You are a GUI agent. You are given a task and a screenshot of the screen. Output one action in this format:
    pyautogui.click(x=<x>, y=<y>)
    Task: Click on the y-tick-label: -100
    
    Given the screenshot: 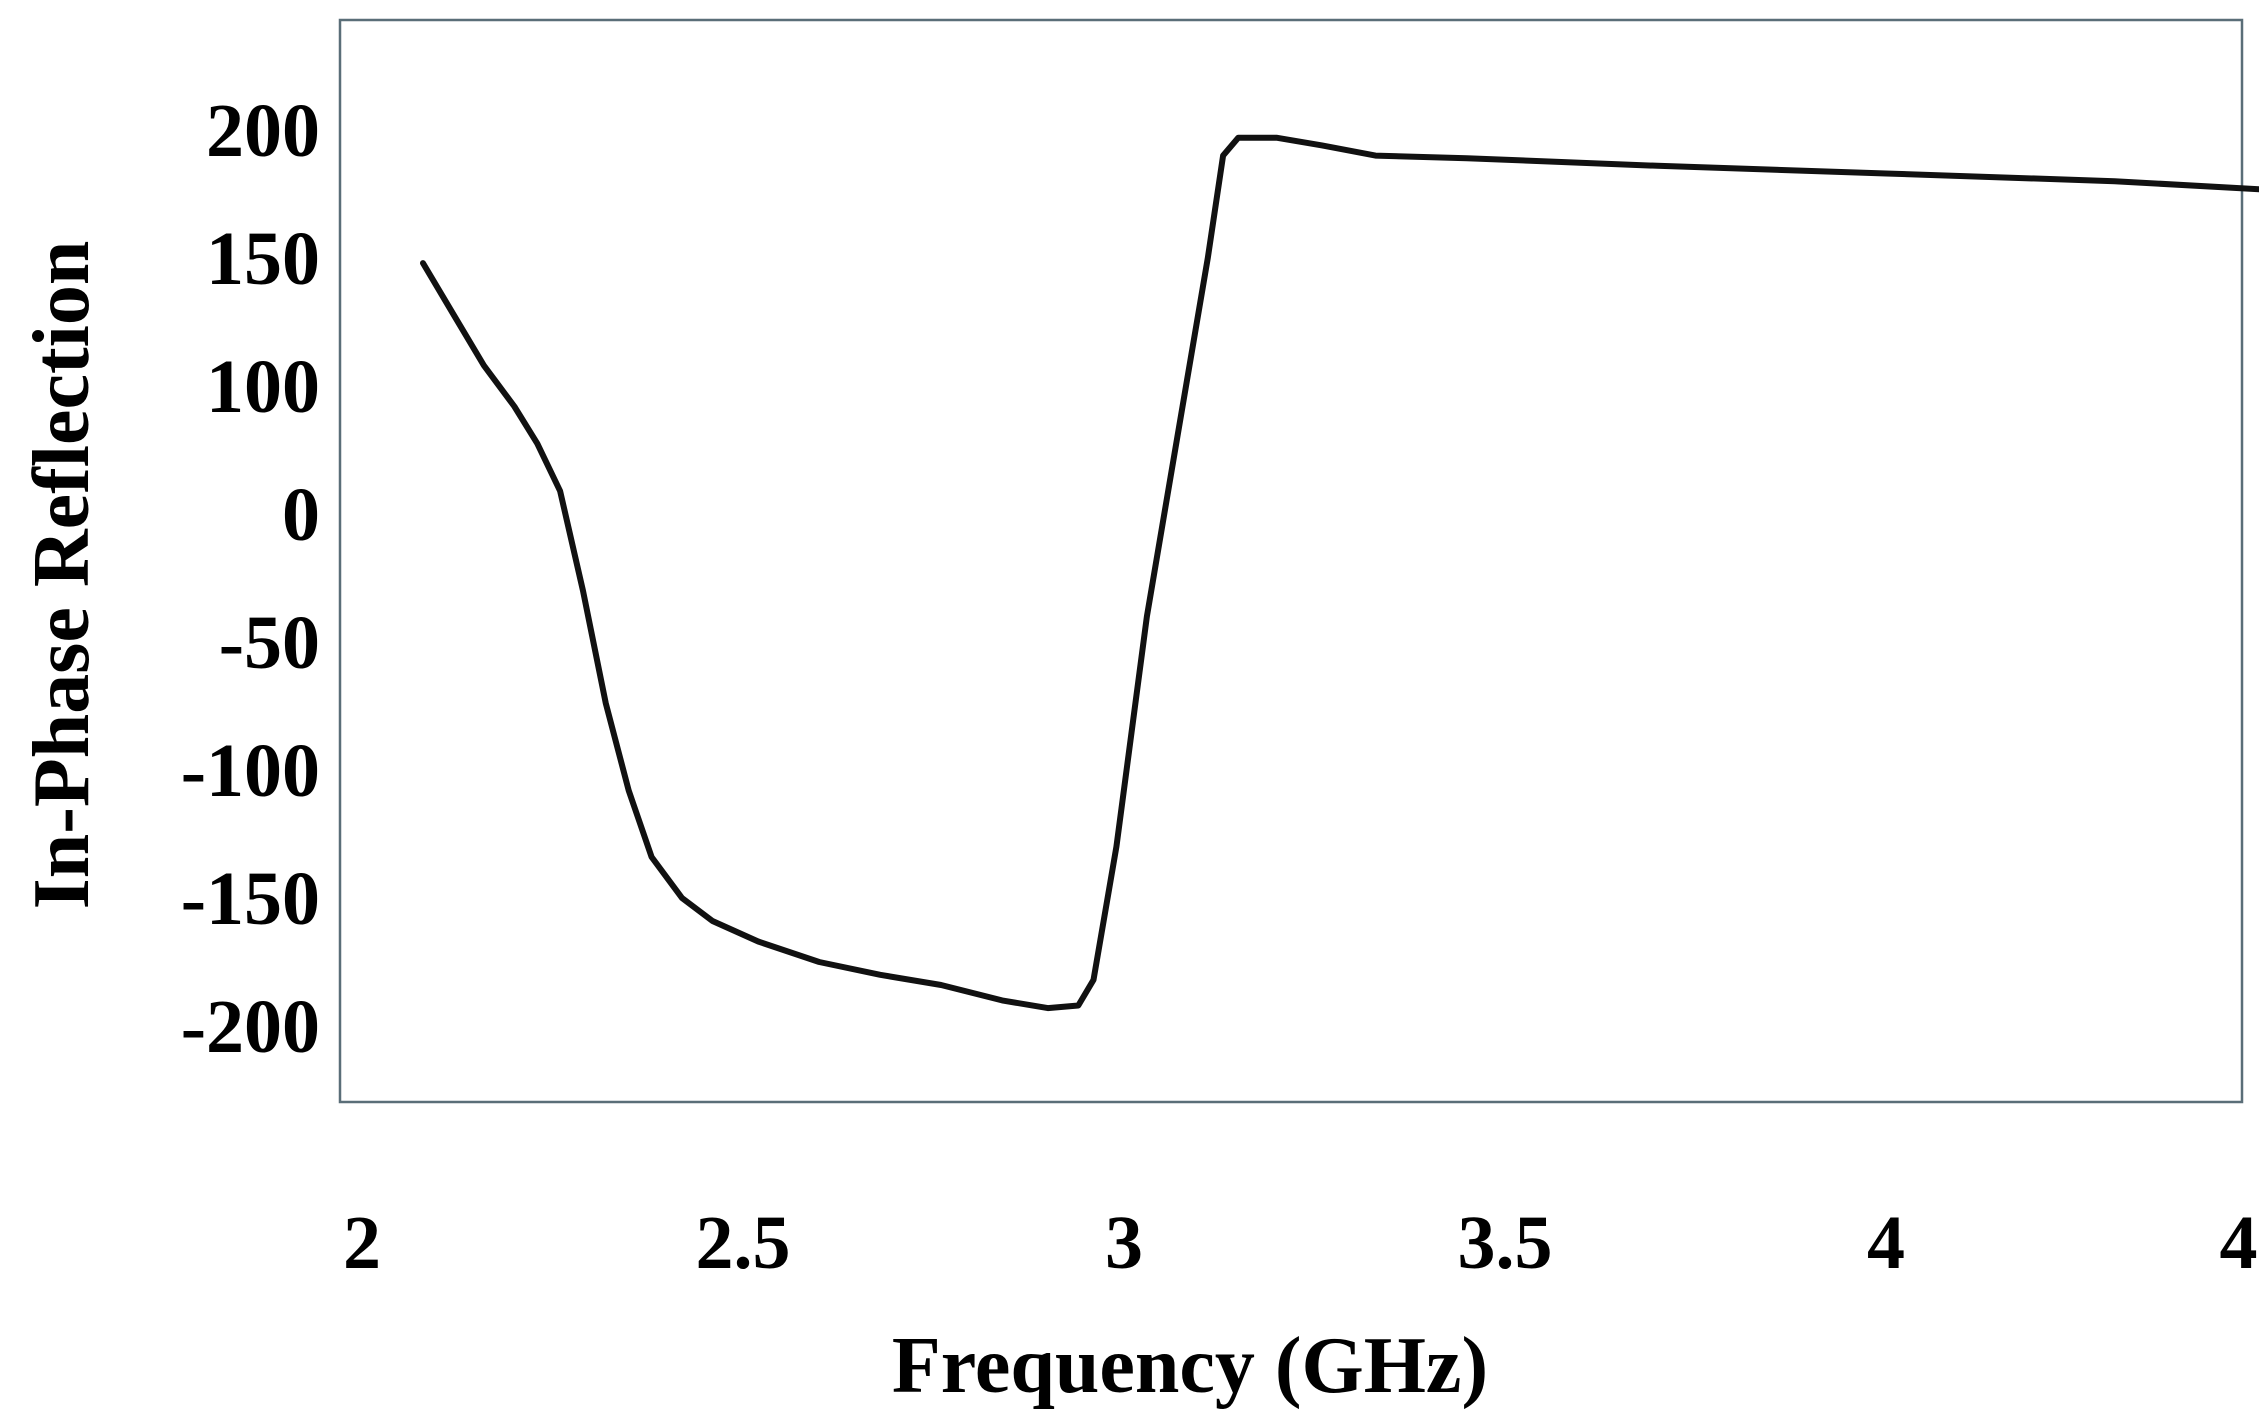 What is the action you would take?
    pyautogui.click(x=250, y=771)
    